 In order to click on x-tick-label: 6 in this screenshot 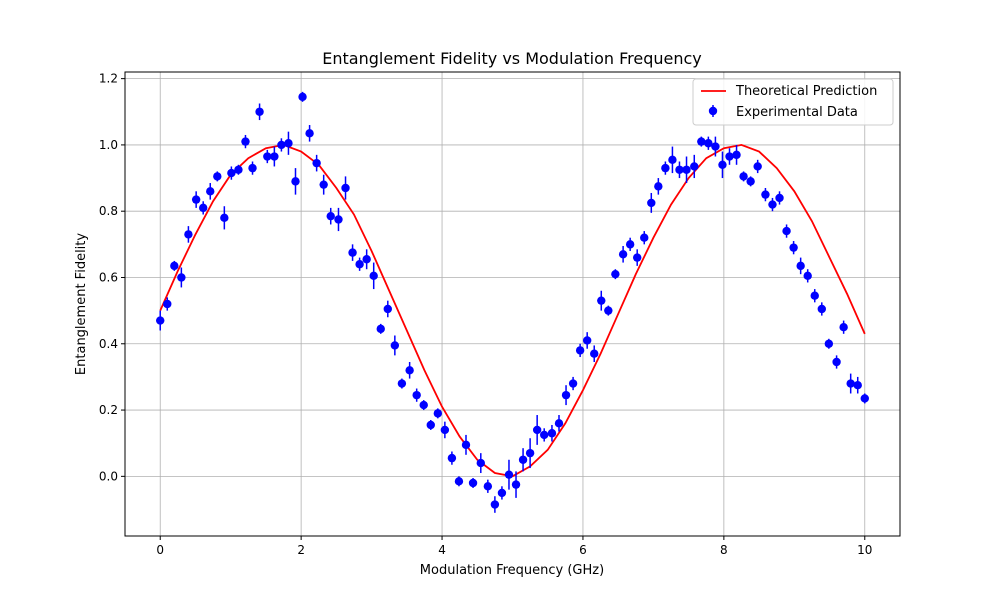, I will do `click(583, 550)`.